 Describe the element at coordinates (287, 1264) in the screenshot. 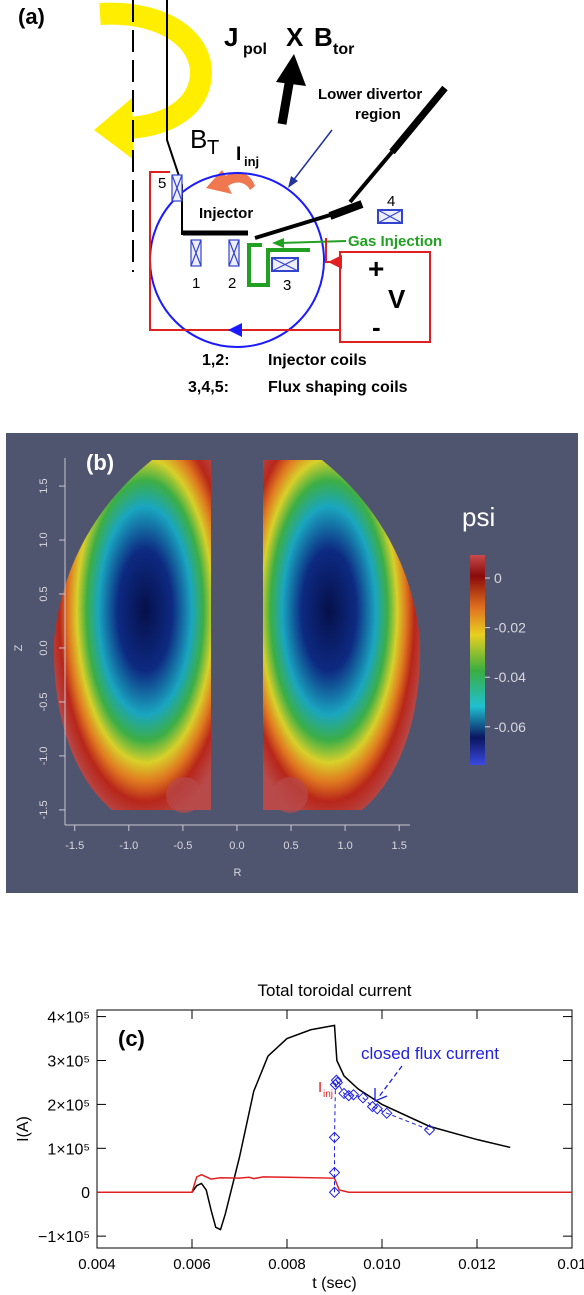

I see `x-tick-label: 0.008` at that location.